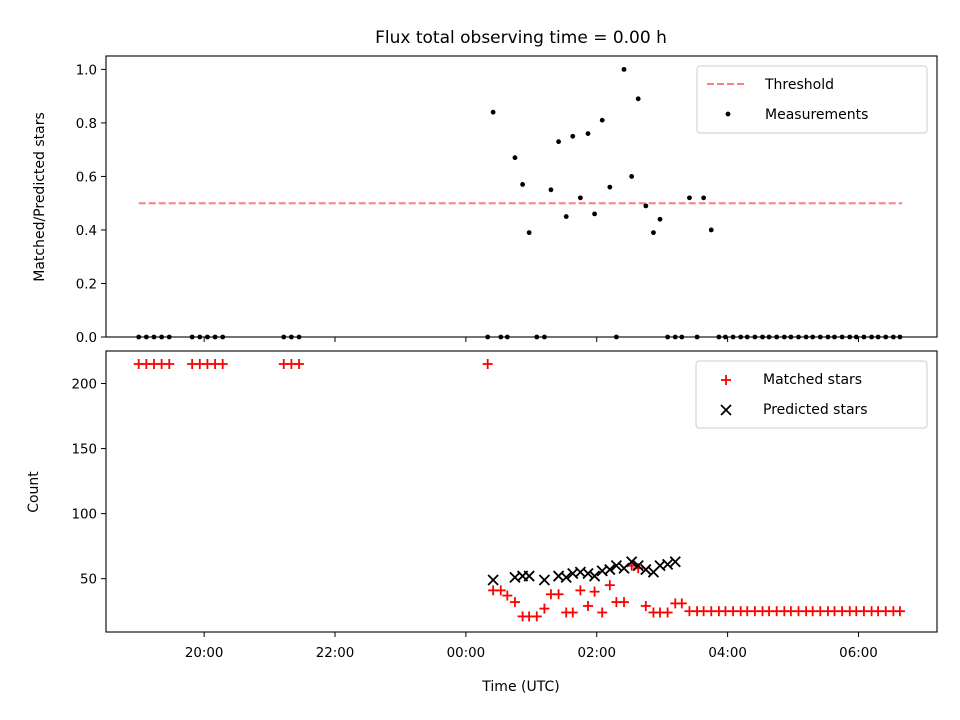 The image size is (960, 720). I want to click on top-y-tick-label: 0.6, so click(86, 177).